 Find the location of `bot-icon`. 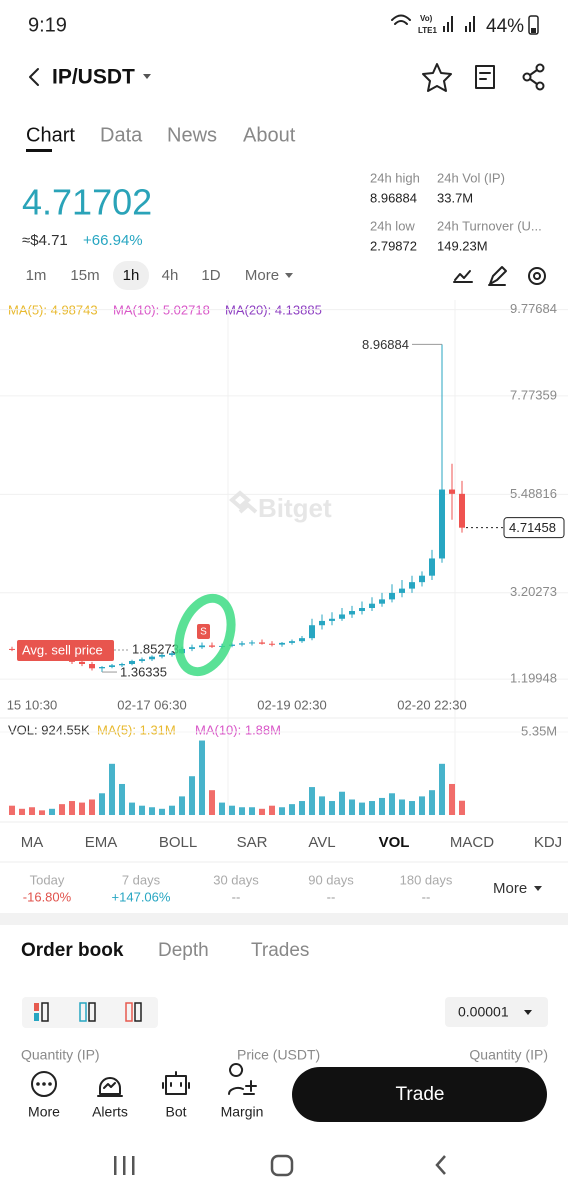

bot-icon is located at coordinates (176, 1083).